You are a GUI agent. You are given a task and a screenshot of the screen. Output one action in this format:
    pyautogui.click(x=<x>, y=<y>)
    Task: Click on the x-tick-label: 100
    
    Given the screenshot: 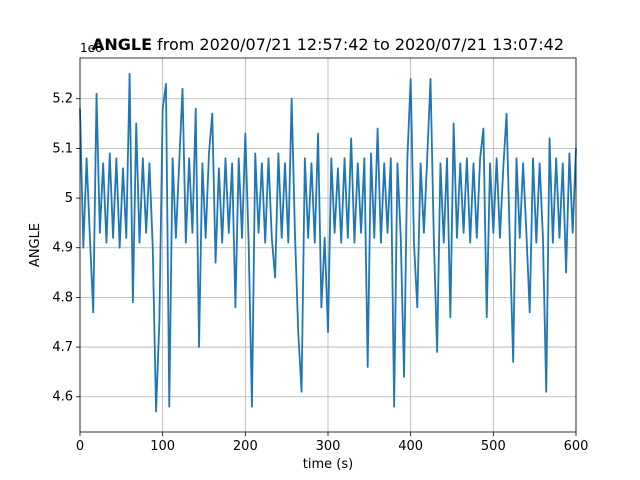 What is the action you would take?
    pyautogui.click(x=162, y=446)
    